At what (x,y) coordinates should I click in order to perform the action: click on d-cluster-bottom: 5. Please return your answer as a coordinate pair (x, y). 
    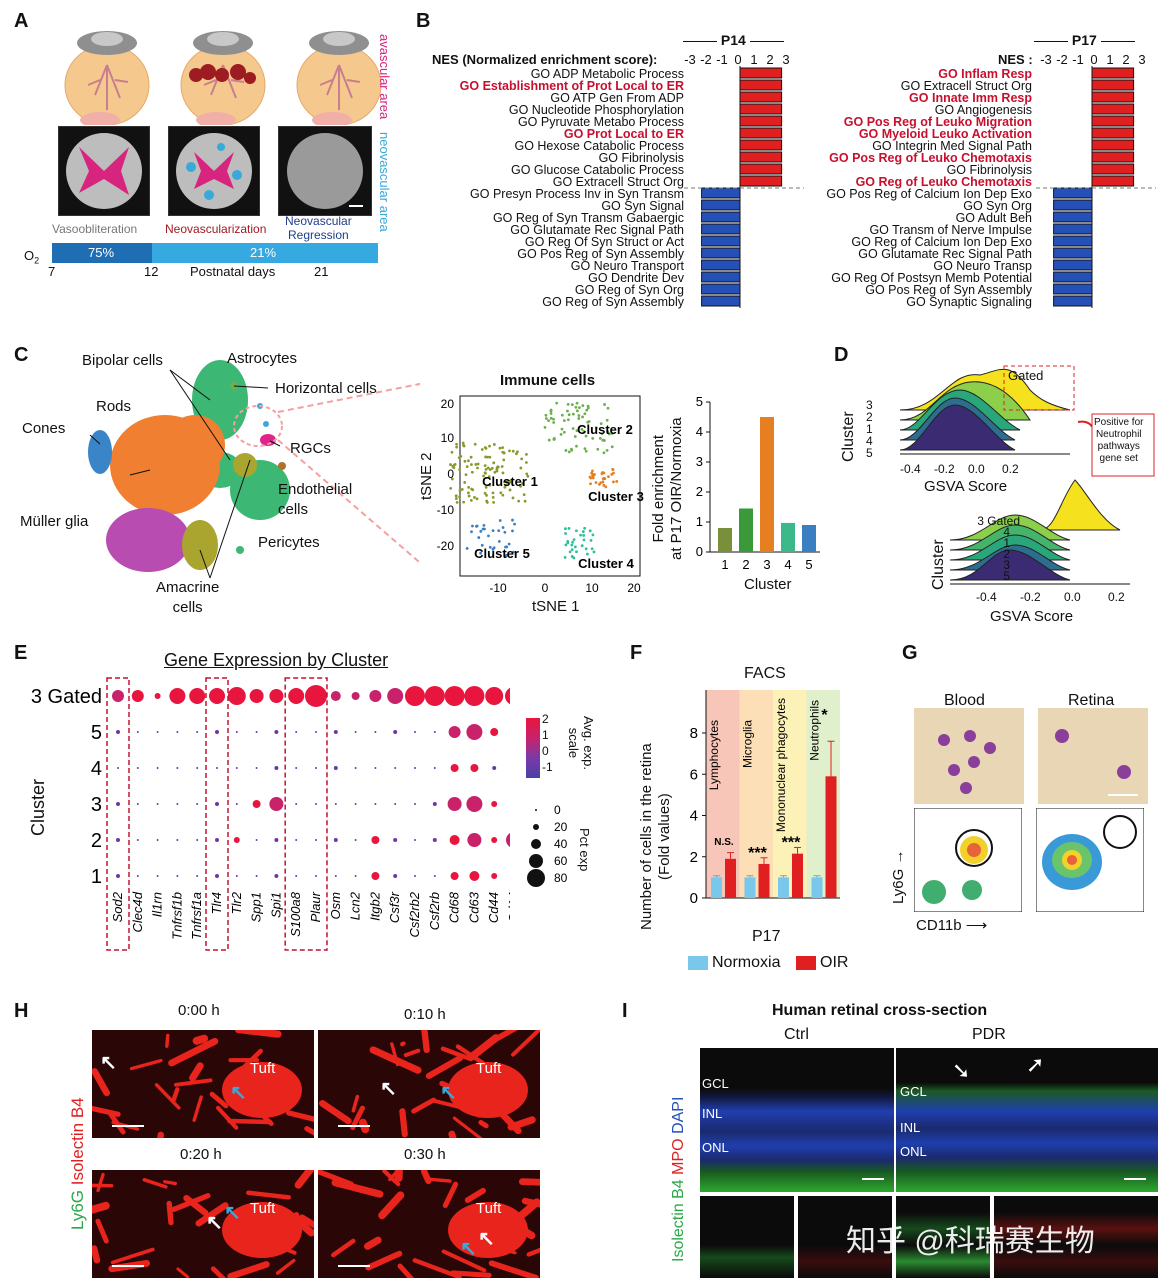
    Looking at the image, I should click on (1006, 576).